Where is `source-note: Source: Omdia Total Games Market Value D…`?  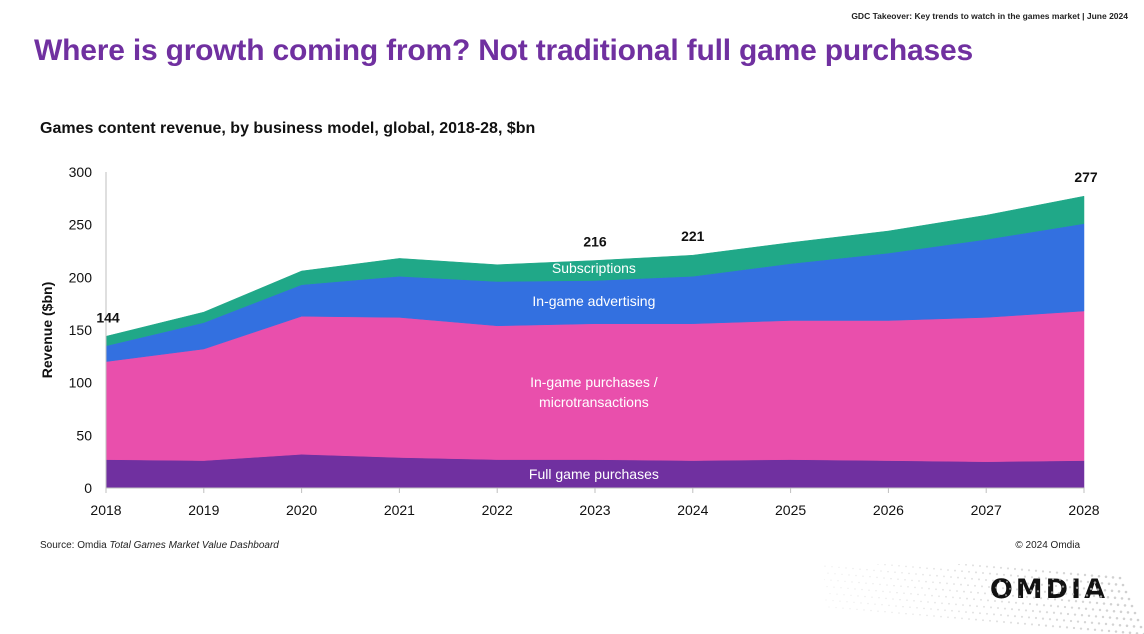
source-note: Source: Omdia Total Games Market Value D… is located at coordinates (159, 545).